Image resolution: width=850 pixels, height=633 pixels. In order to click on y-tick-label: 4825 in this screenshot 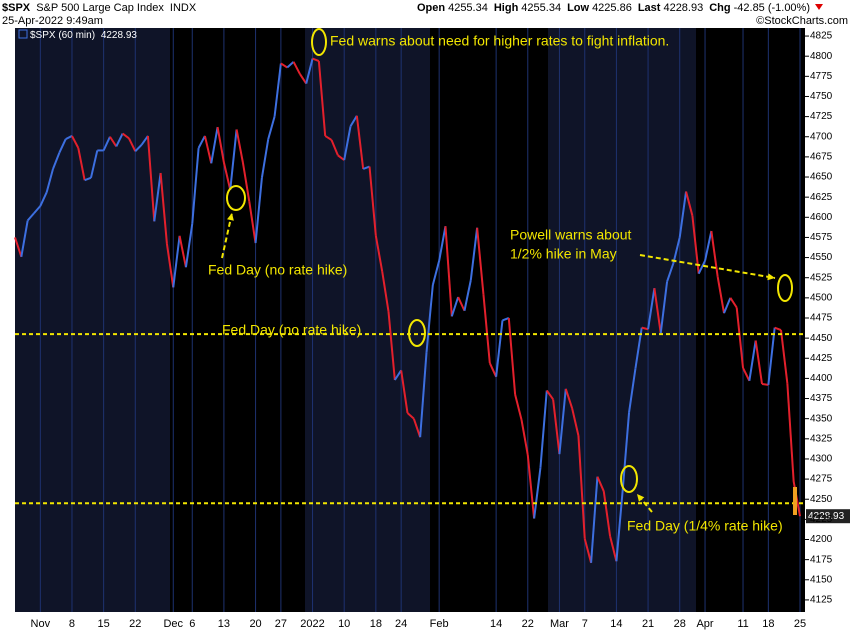, I will do `click(821, 36)`.